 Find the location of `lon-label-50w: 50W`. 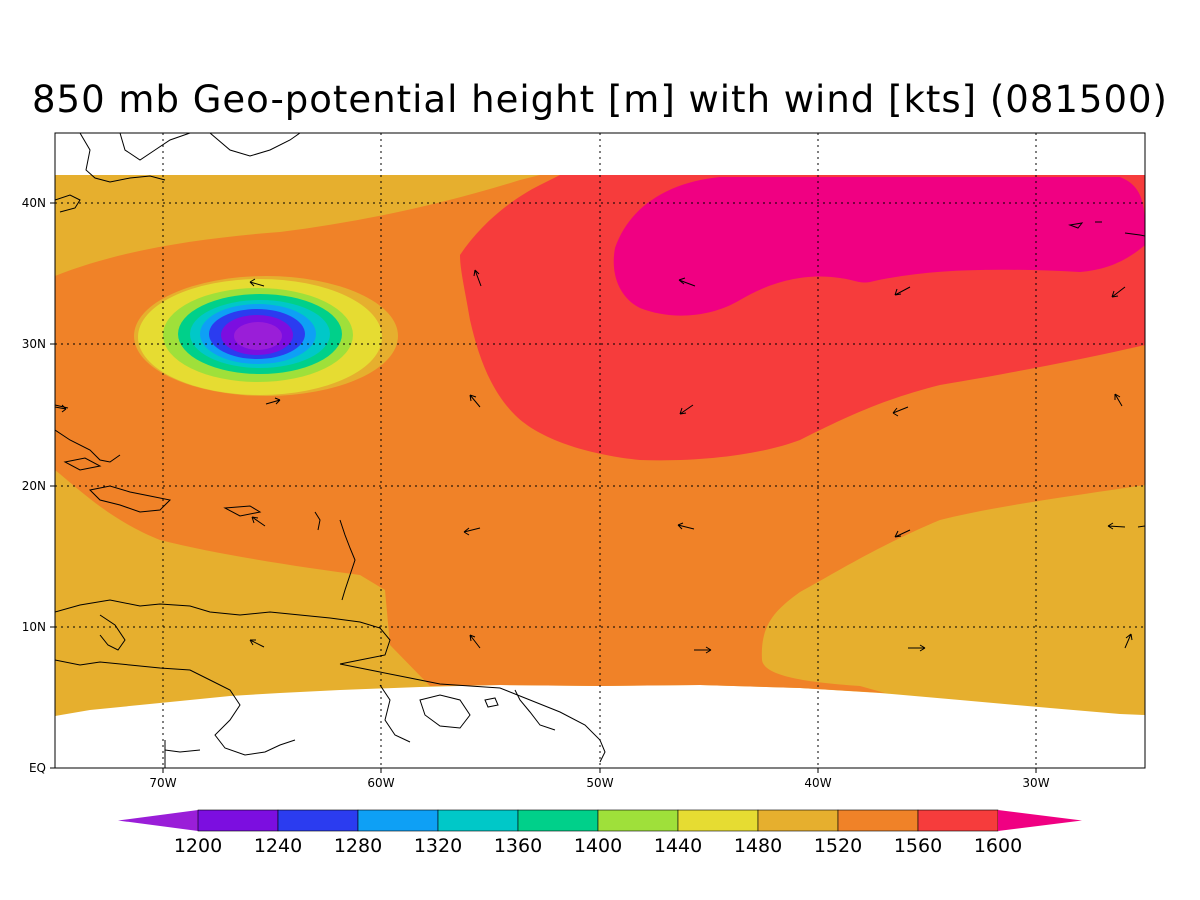

lon-label-50w: 50W is located at coordinates (599, 783).